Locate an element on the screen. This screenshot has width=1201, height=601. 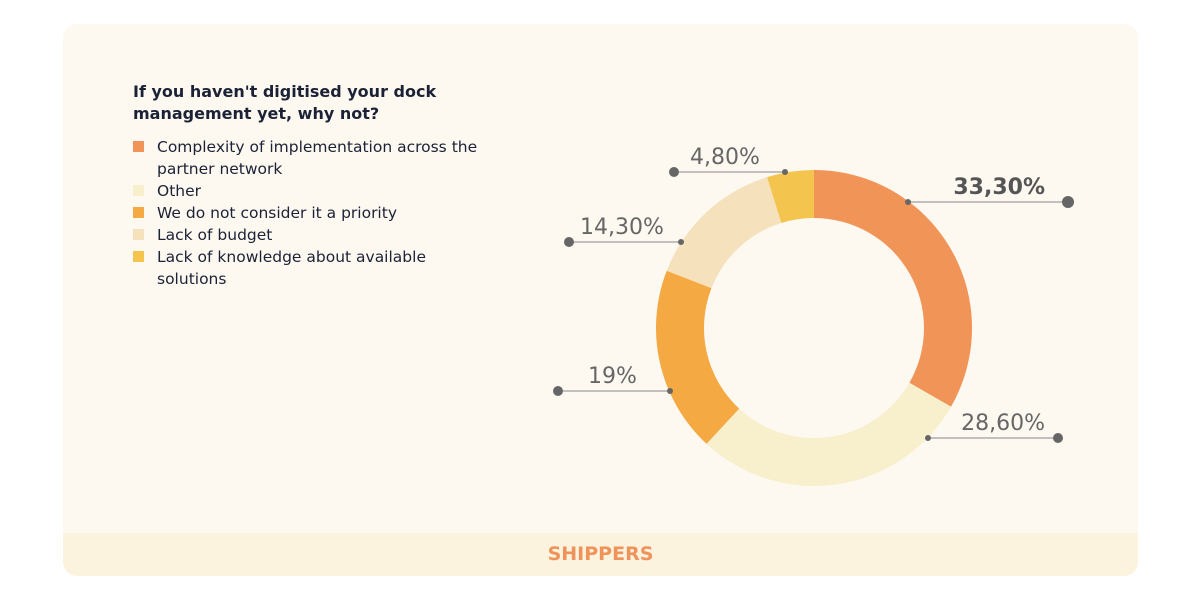
data-label: 4,80% is located at coordinates (725, 157).